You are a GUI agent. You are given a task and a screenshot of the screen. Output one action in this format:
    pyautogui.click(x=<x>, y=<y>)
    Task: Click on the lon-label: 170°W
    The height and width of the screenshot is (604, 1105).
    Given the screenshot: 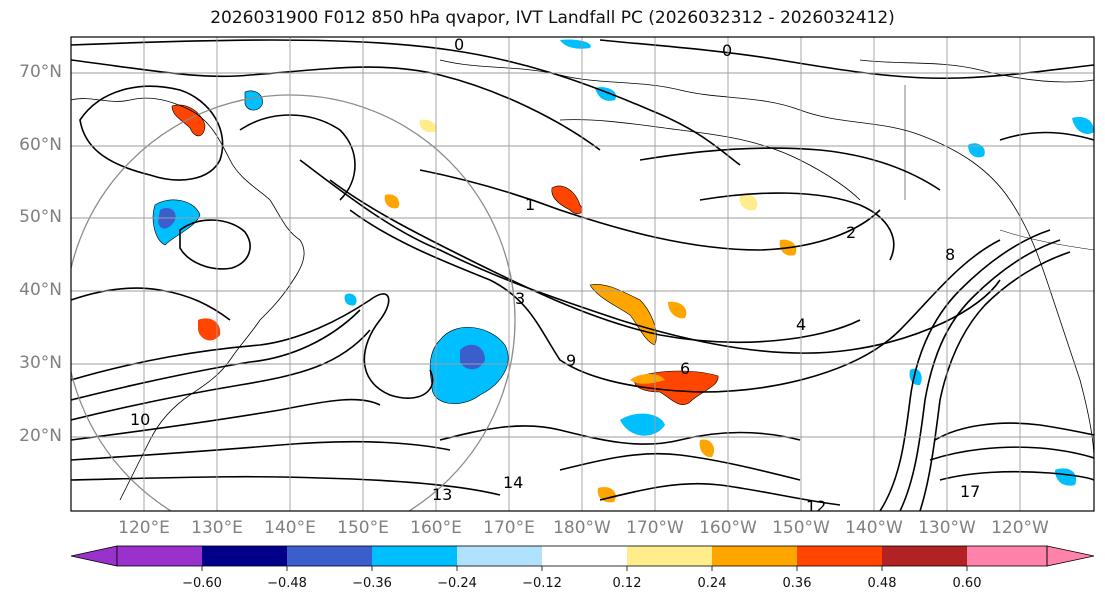 What is the action you would take?
    pyautogui.click(x=655, y=528)
    